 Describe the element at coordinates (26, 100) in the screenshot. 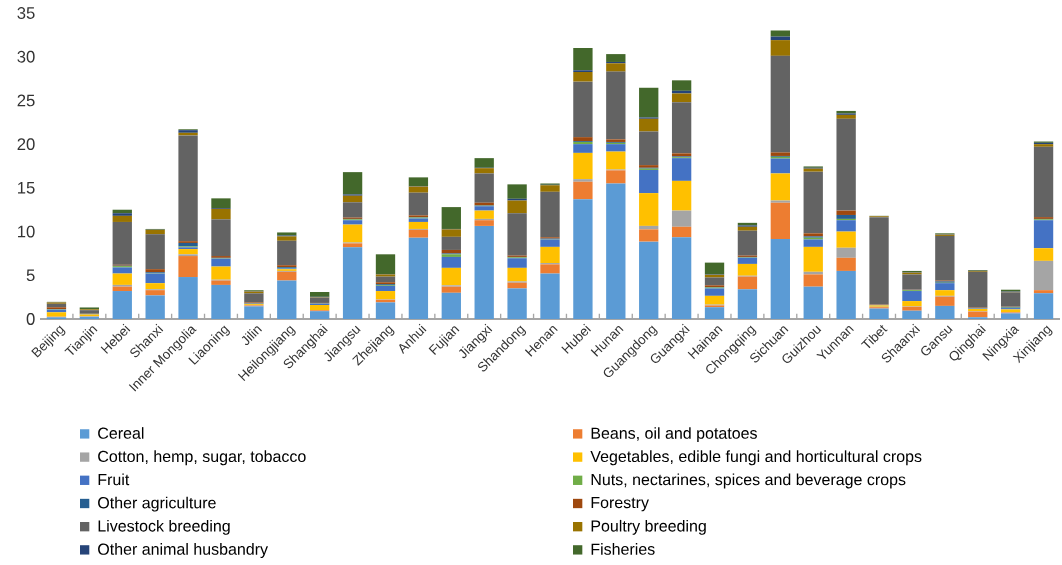

I see `y-tick-label: 25` at that location.